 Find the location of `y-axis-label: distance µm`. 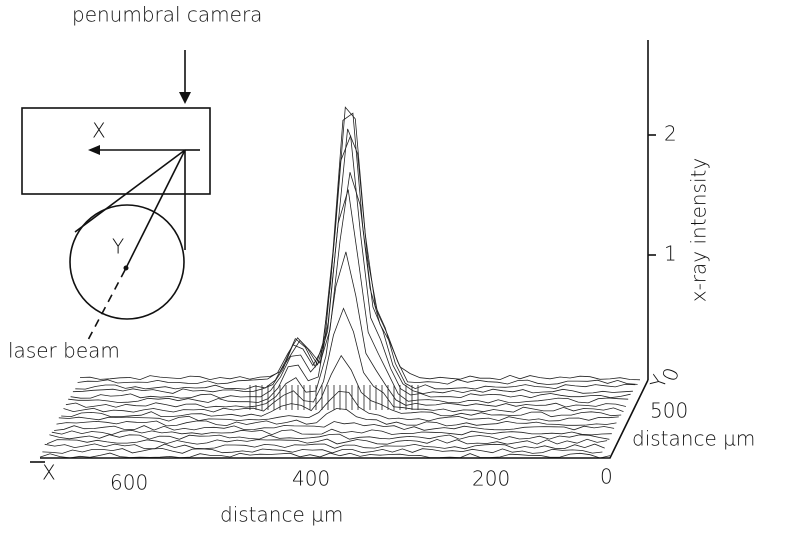

y-axis-label: distance µm is located at coordinates (693, 439).